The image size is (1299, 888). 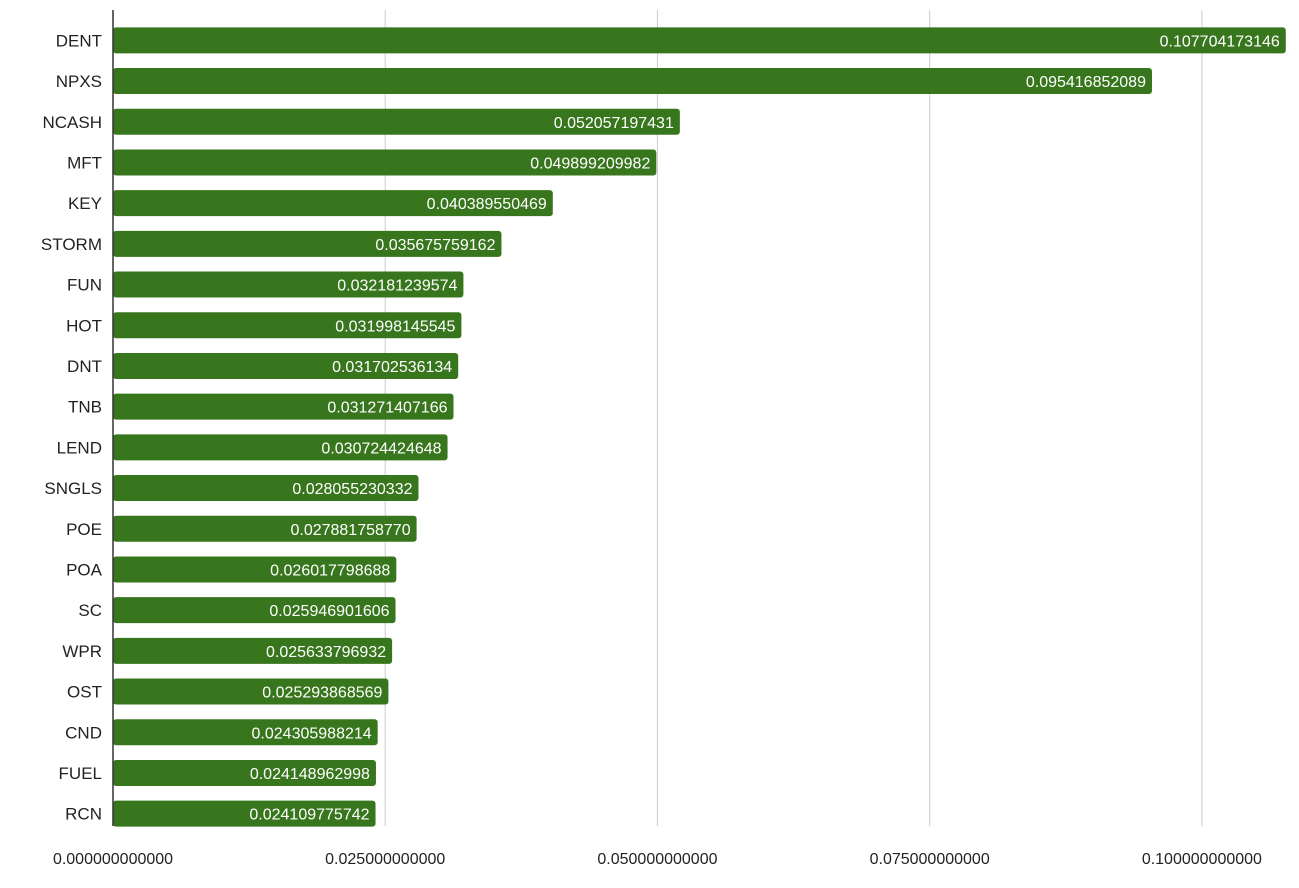 What do you see at coordinates (113, 859) in the screenshot?
I see `x-tick-label: 0.000000000000` at bounding box center [113, 859].